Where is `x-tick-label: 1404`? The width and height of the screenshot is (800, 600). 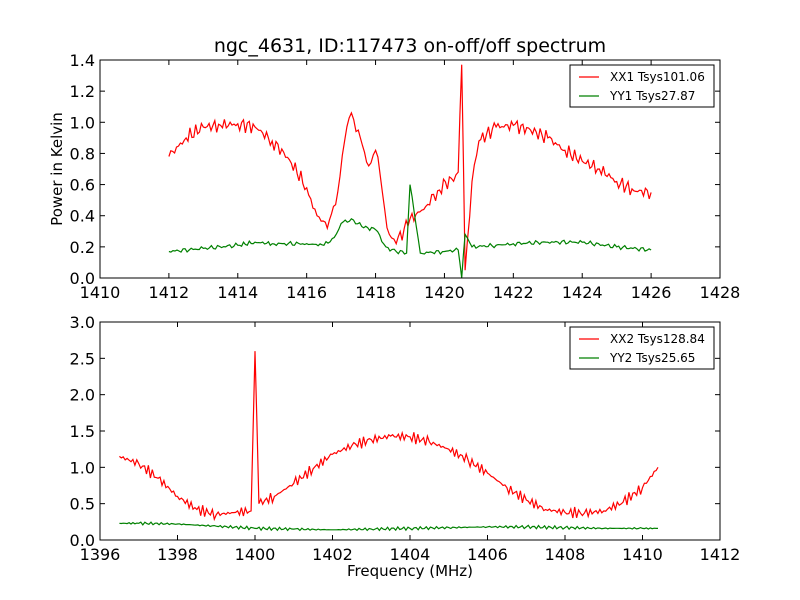 x-tick-label: 1404 is located at coordinates (410, 554).